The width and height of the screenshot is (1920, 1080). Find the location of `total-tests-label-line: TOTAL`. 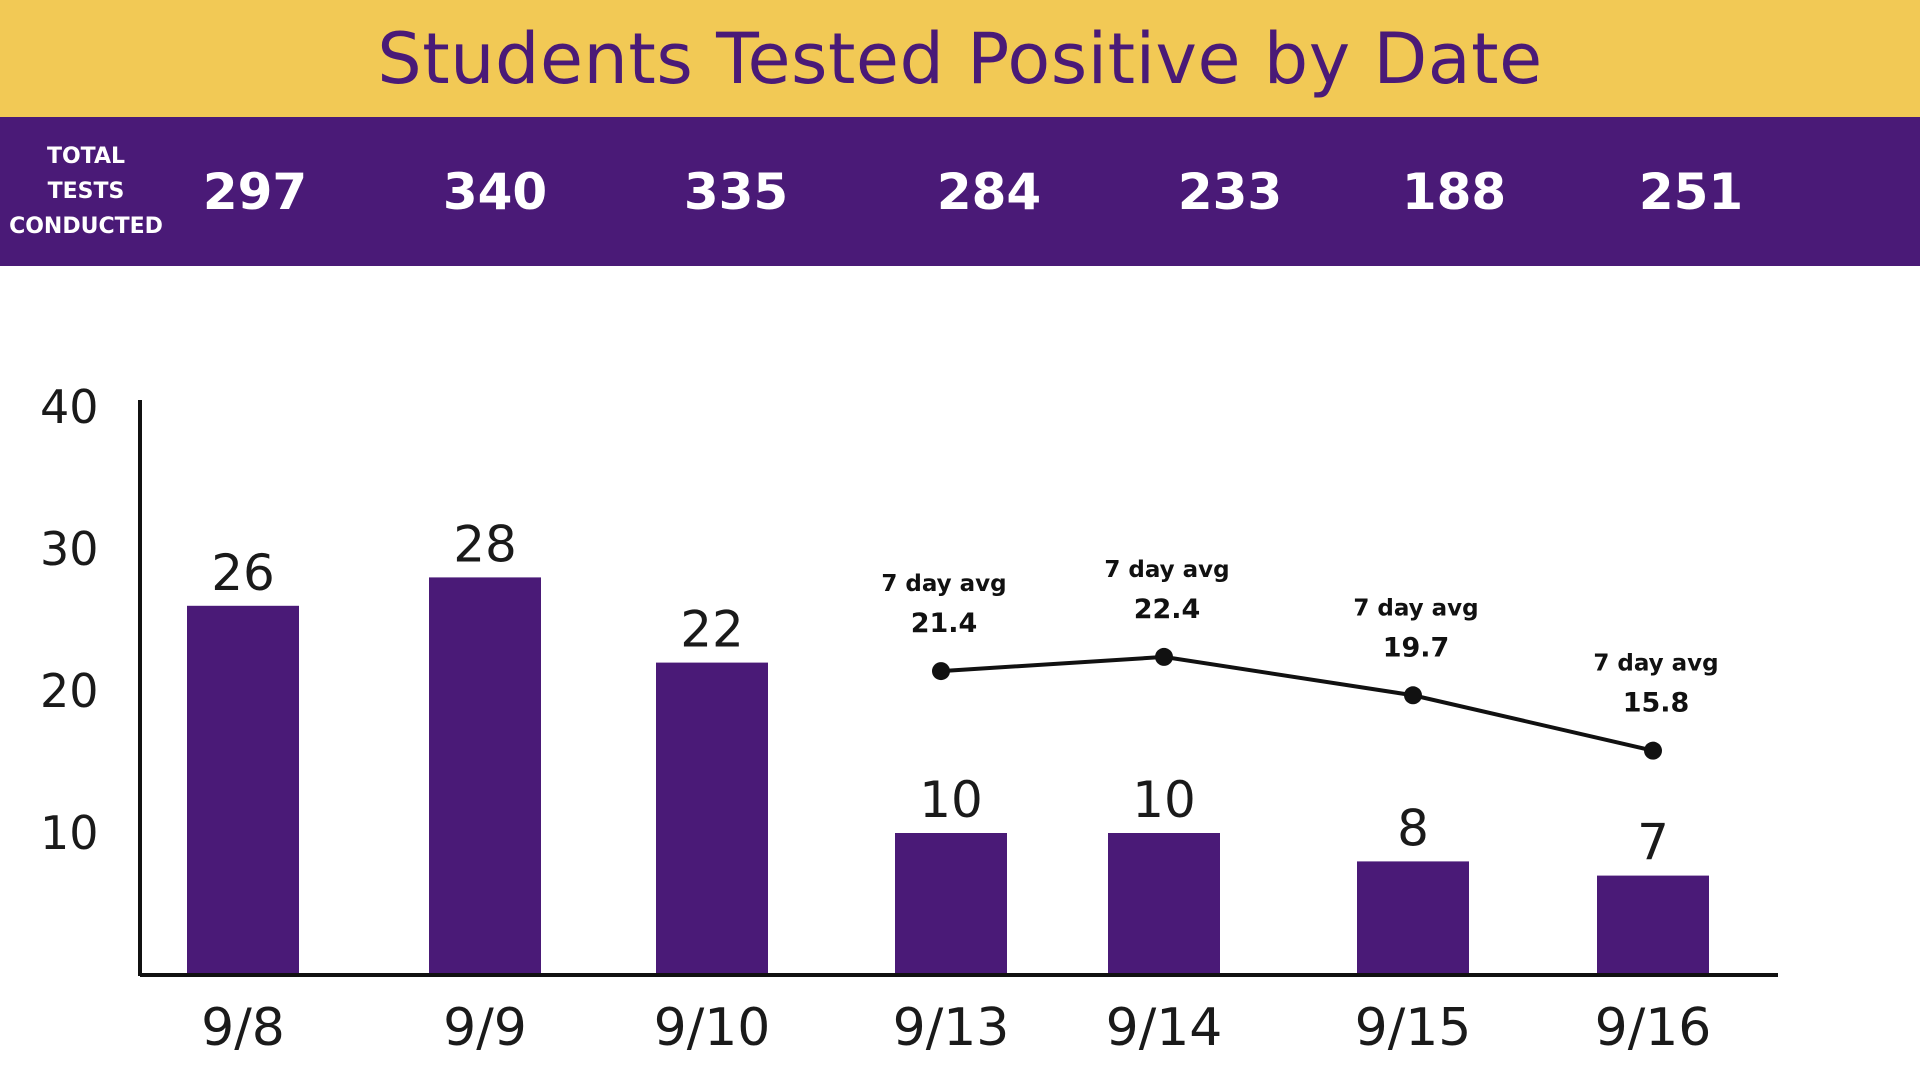

total-tests-label-line: TOTAL is located at coordinates (86, 156).